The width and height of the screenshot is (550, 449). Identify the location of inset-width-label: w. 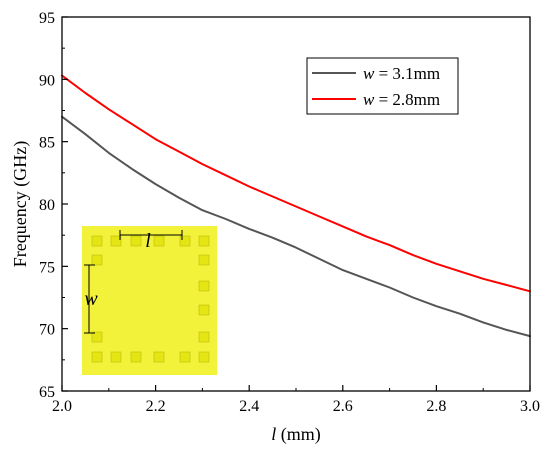
(91, 299).